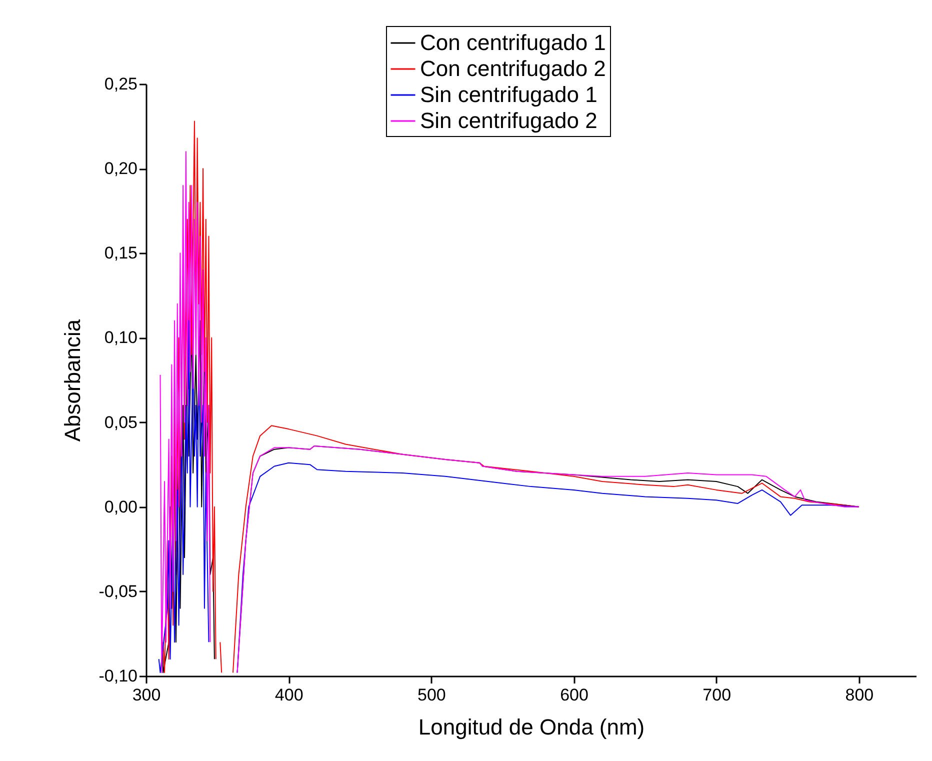 Image resolution: width=932 pixels, height=761 pixels. Describe the element at coordinates (118, 676) in the screenshot. I see `y-tick-label: -0,10` at that location.